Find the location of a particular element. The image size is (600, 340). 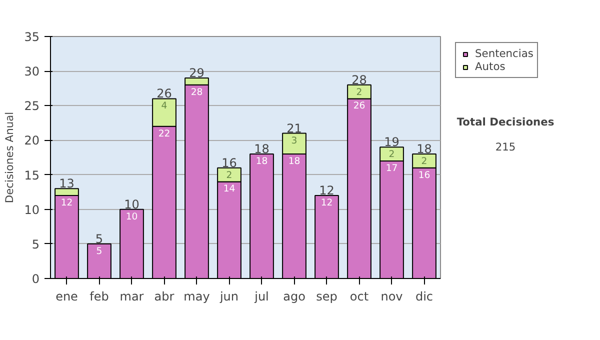

x-tick-label: ago is located at coordinates (294, 297).